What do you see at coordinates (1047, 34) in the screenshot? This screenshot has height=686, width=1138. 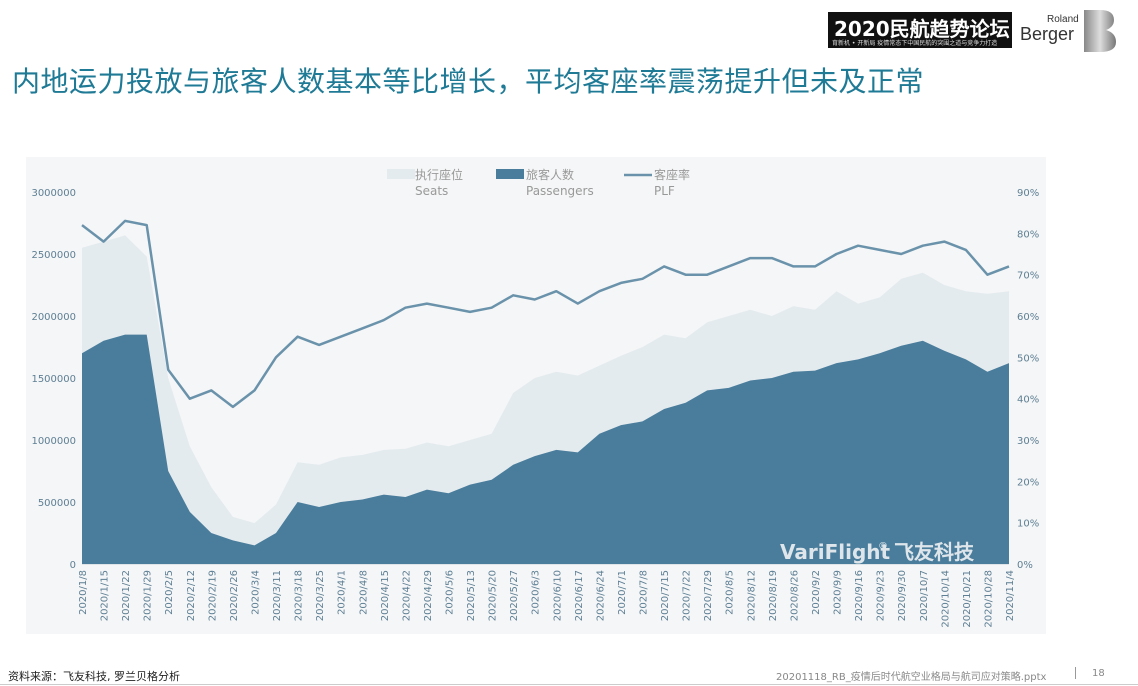 I see `brand-berger: Berger` at bounding box center [1047, 34].